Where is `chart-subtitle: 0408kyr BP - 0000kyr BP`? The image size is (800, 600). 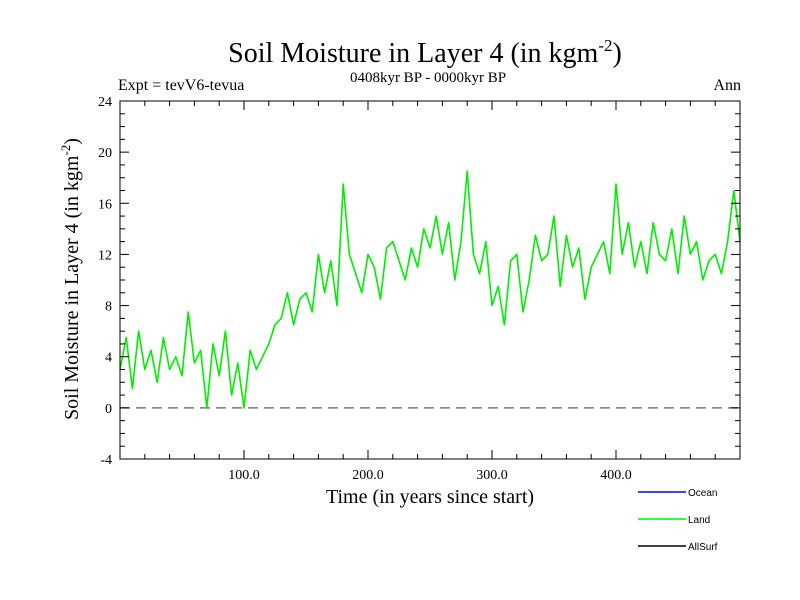
chart-subtitle: 0408kyr BP - 0000kyr BP is located at coordinates (428, 78).